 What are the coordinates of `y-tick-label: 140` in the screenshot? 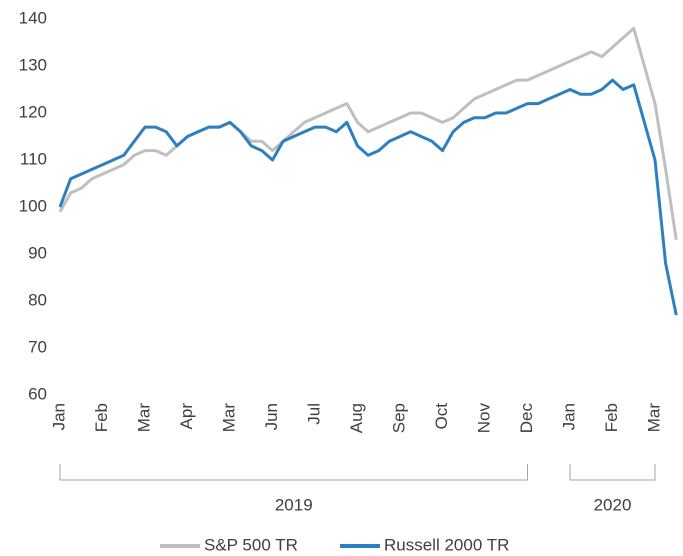 It's located at (33, 17).